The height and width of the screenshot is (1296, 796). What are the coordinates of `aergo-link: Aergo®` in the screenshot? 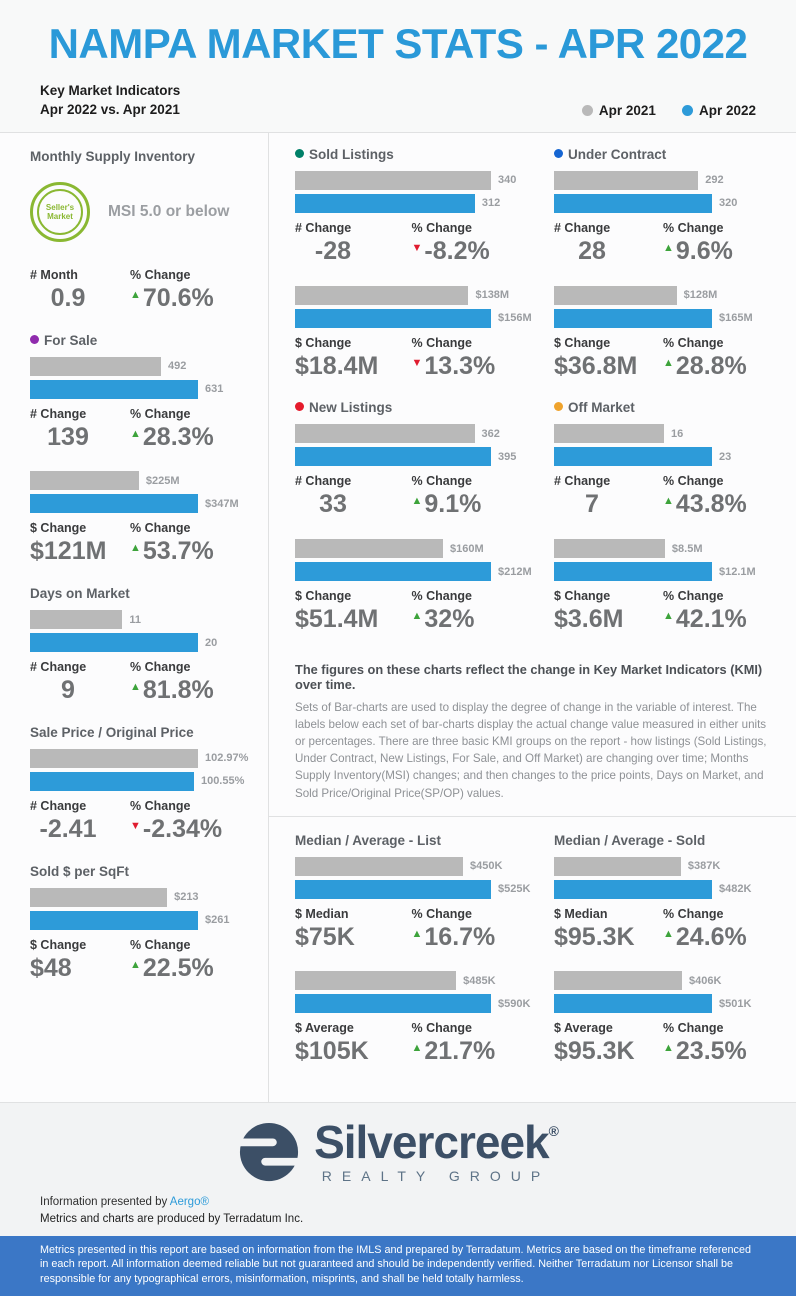 It's located at (189, 1202).